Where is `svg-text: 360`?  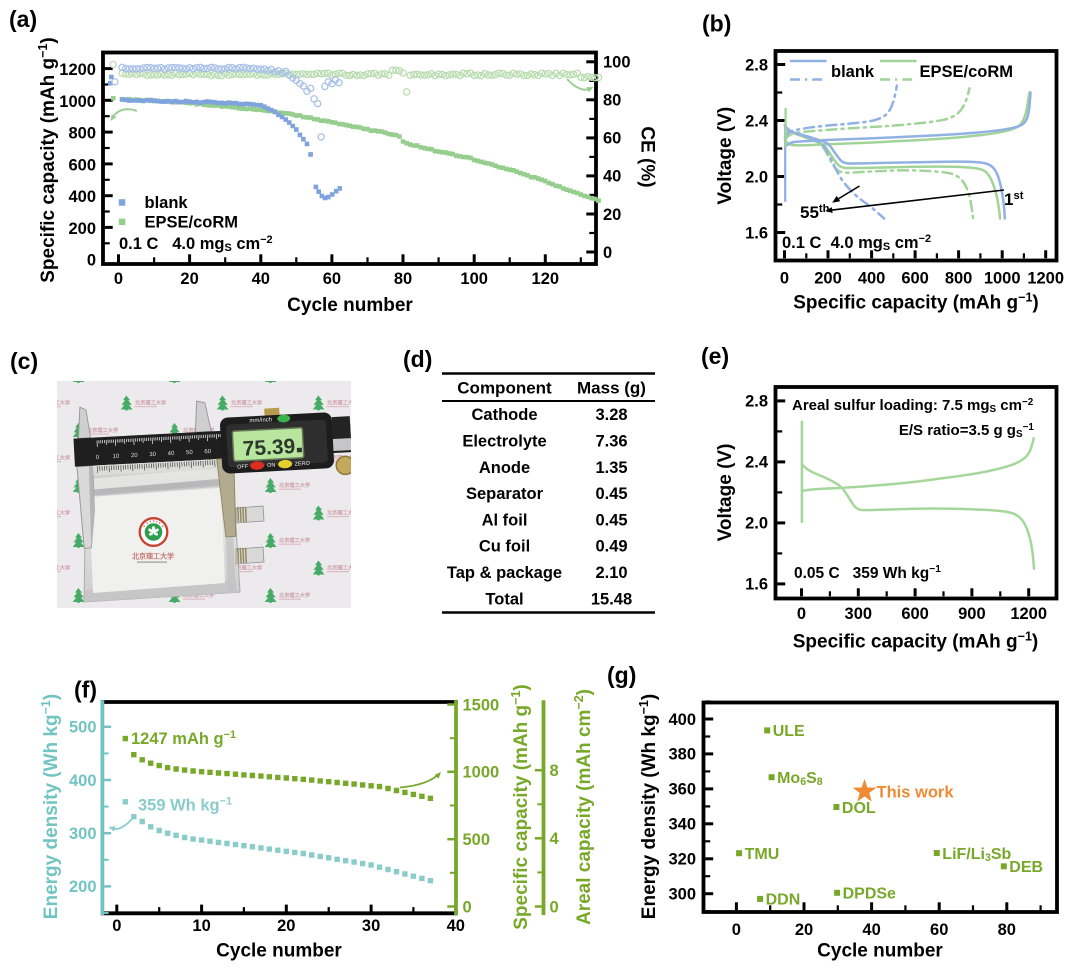 svg-text: 360 is located at coordinates (682, 790).